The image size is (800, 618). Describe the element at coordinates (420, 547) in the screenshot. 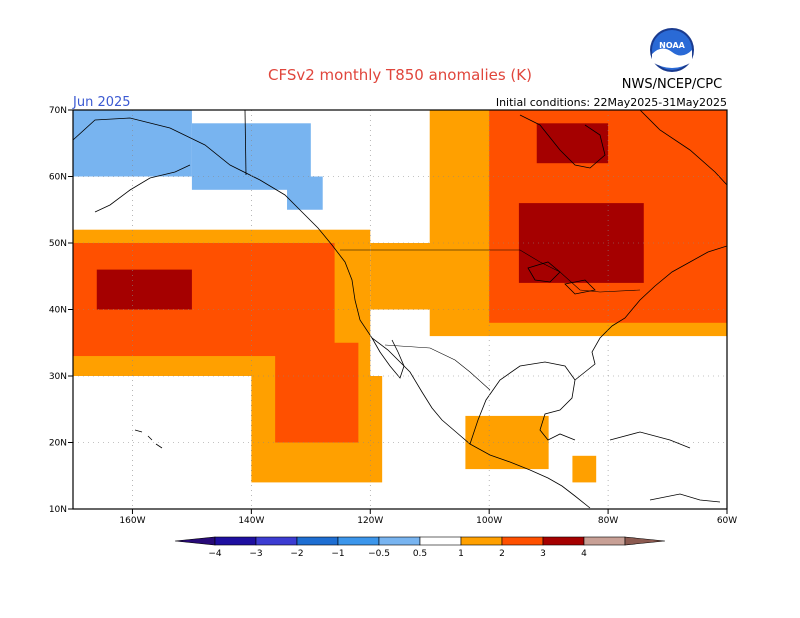

I see `colorbar: −4 −3 −2 −1 −0.5 0.5 1 2 3 4` at that location.